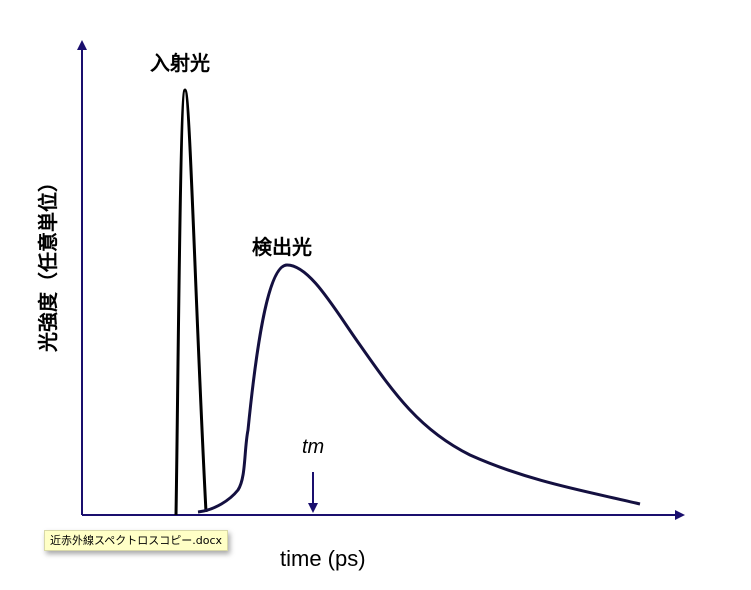 Image resolution: width=751 pixels, height=590 pixels. I want to click on y-axis-label: 光強度（任意単位）, so click(48, 262).